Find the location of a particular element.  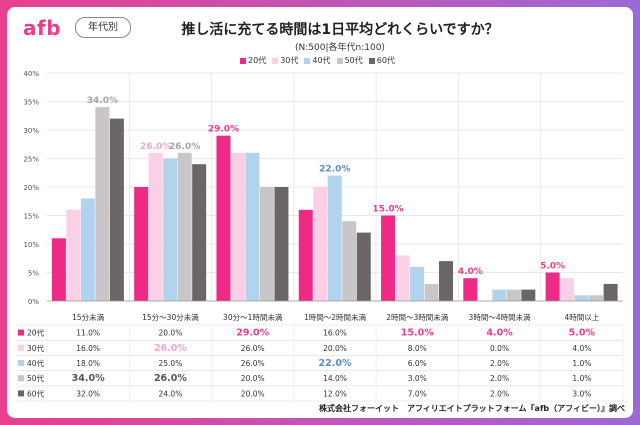

legend-item: 40代 is located at coordinates (317, 60).